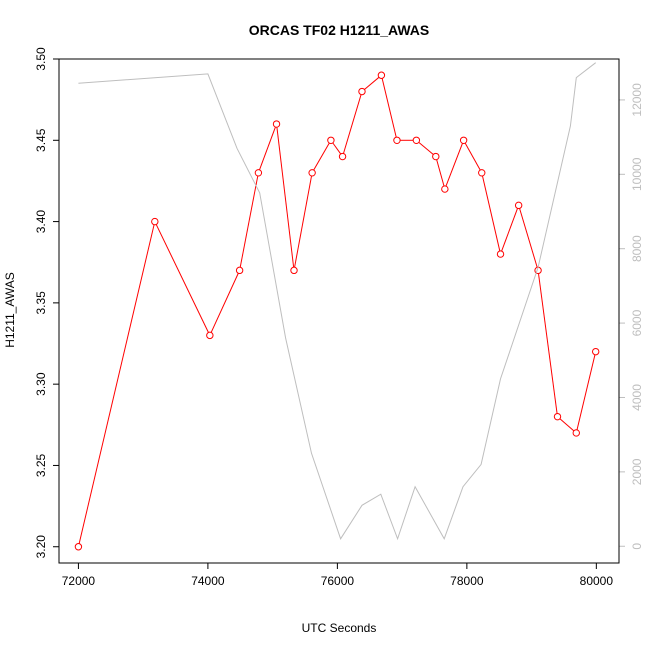 This screenshot has width=650, height=650. Describe the element at coordinates (637, 471) in the screenshot. I see `y2-tick-label: 2000` at that location.